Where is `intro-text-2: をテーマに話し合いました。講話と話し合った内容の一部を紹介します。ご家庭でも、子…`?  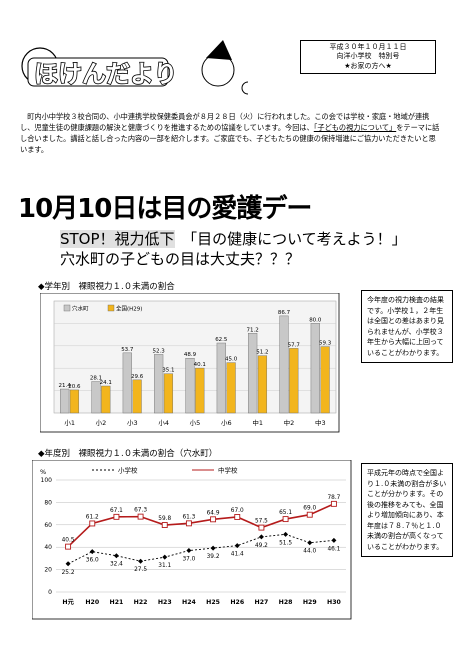
intro-text-2: をテーマに話し合いました。講話と話し合った内容の一部を紹介します。ご家庭でも、子… is located at coordinates (230, 139).